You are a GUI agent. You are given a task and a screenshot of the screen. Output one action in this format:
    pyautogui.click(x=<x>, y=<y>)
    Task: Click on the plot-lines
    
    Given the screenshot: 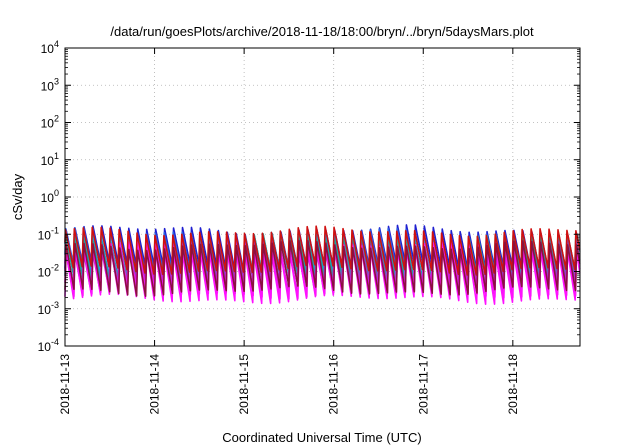 What is the action you would take?
    pyautogui.click(x=322, y=265)
    